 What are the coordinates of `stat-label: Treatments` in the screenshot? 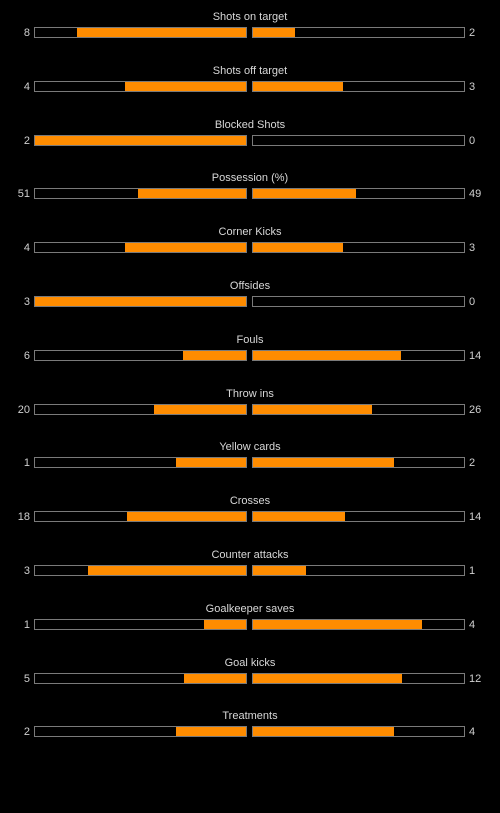 It's located at (250, 716).